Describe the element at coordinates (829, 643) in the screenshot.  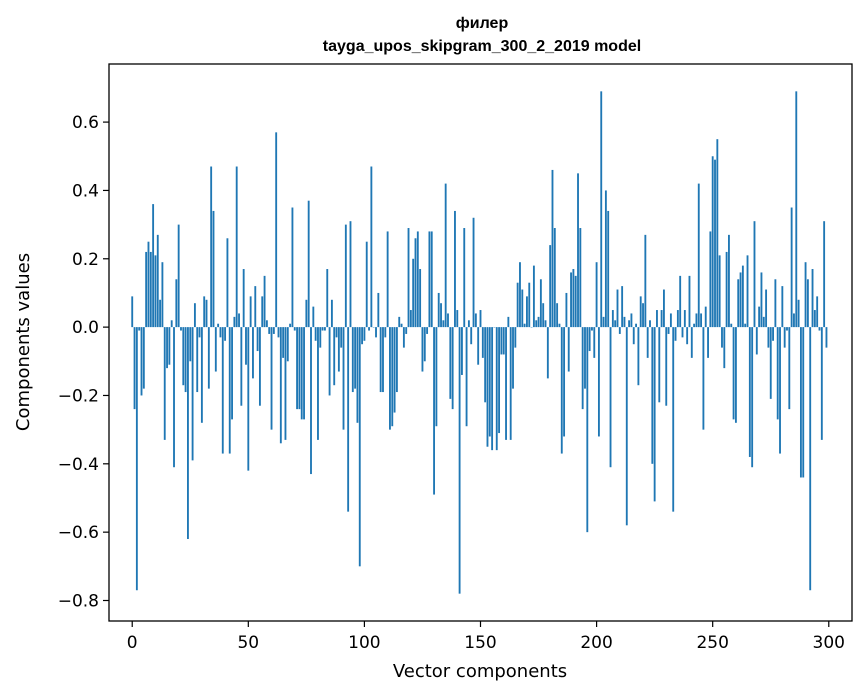
I see `x-tick-label: 300` at that location.